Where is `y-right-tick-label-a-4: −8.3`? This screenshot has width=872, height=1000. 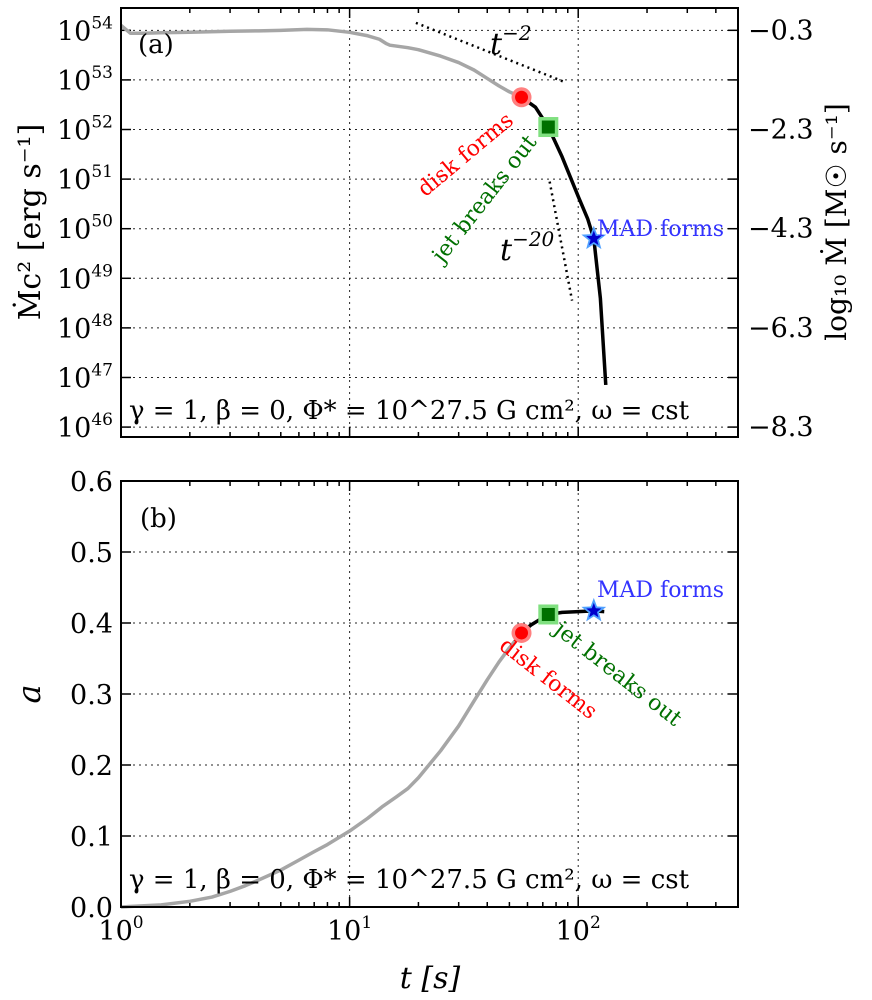 y-right-tick-label-a-4: −8.3 is located at coordinates (781, 427).